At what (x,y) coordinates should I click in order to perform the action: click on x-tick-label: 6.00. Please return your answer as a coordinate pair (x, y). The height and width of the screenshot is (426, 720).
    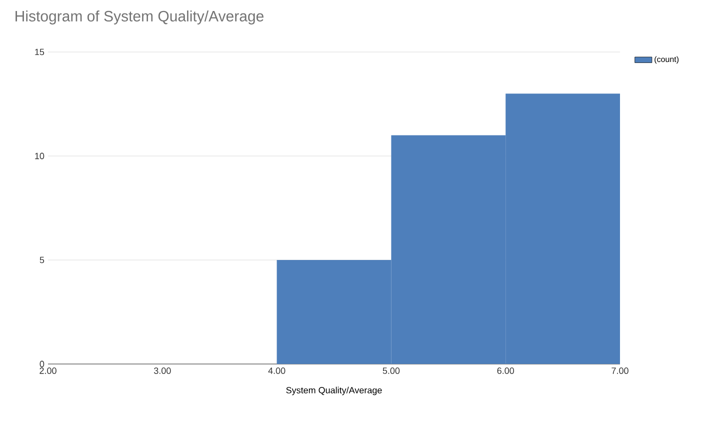
    Looking at the image, I should click on (505, 371).